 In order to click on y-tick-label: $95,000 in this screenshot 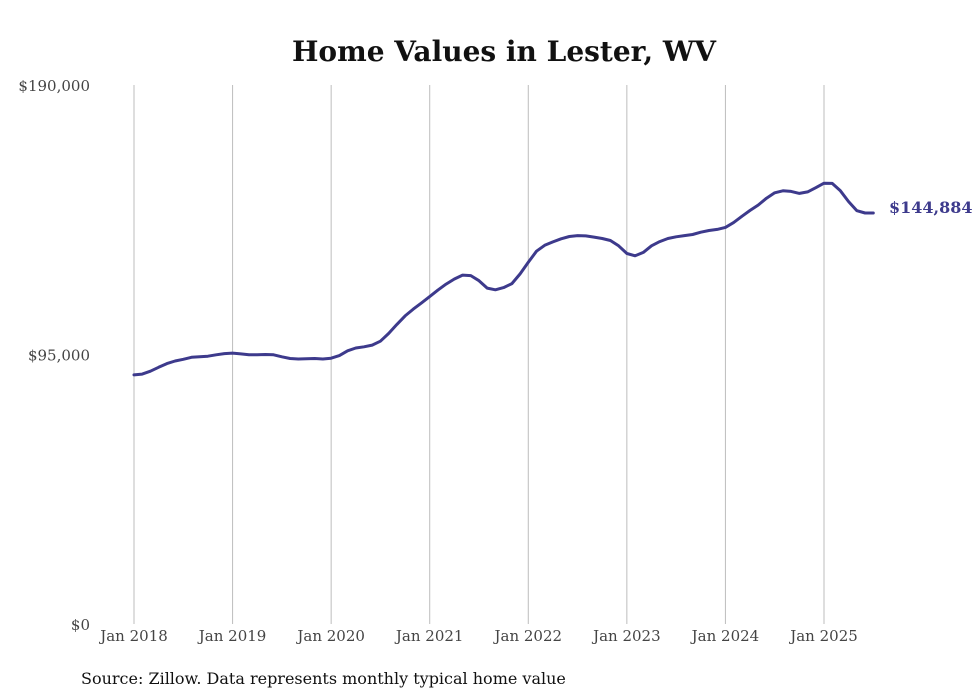, I will do `click(59, 356)`.